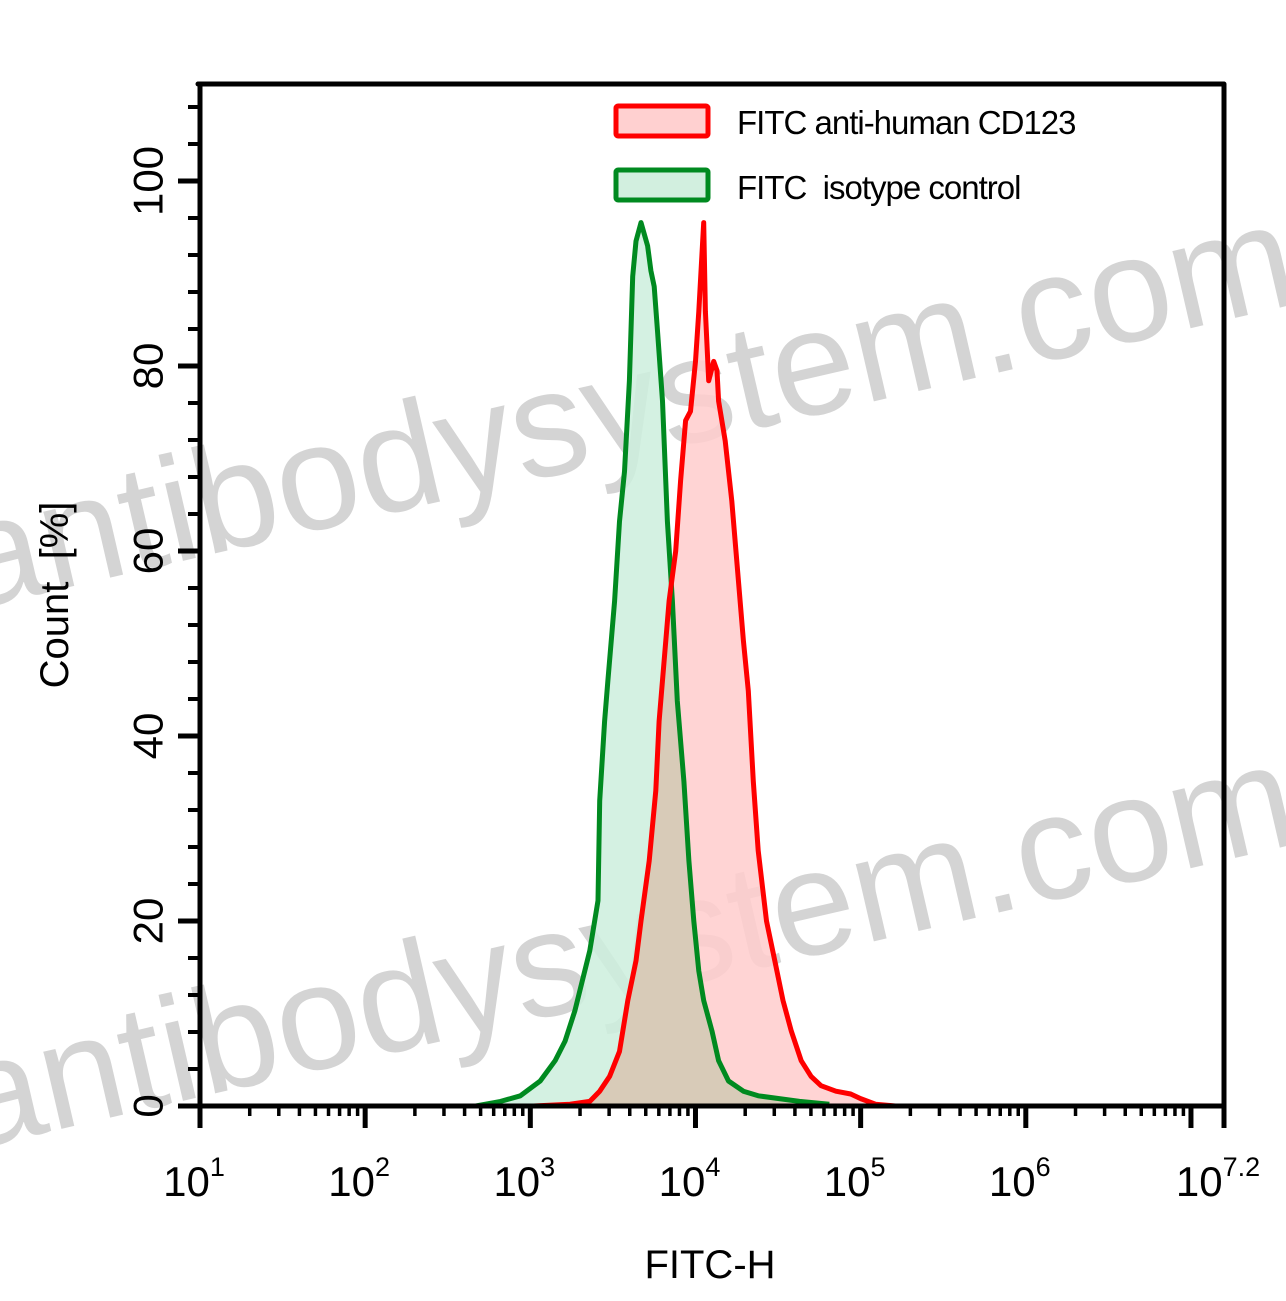 The width and height of the screenshot is (1286, 1301). What do you see at coordinates (148, 551) in the screenshot?
I see `y-tick-label: 60` at bounding box center [148, 551].